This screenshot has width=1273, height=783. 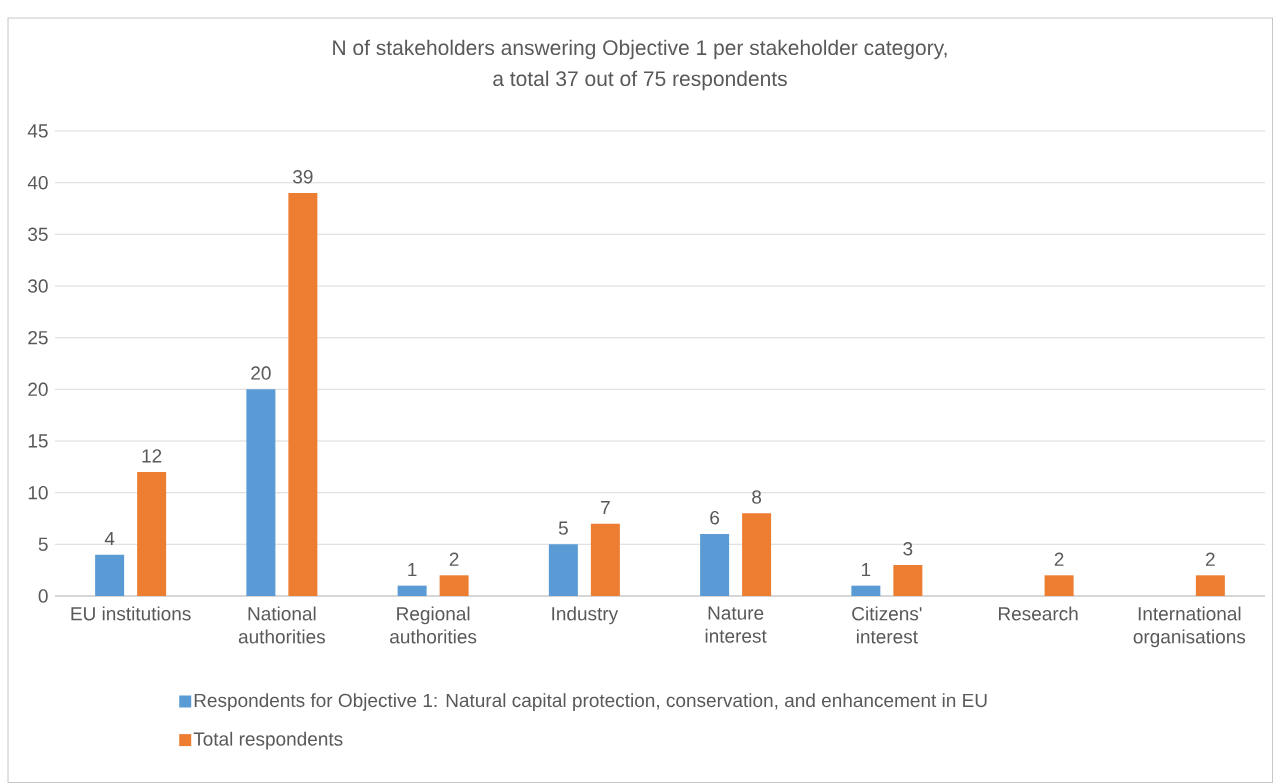 I want to click on x-tick-label: Nature interest, so click(x=736, y=624).